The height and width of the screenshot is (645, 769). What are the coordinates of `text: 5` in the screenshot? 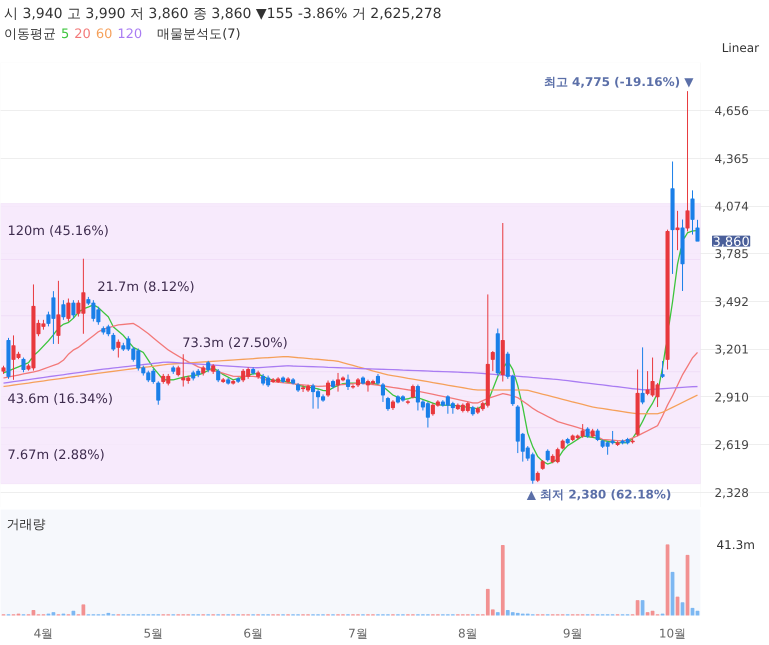 It's located at (65, 35).